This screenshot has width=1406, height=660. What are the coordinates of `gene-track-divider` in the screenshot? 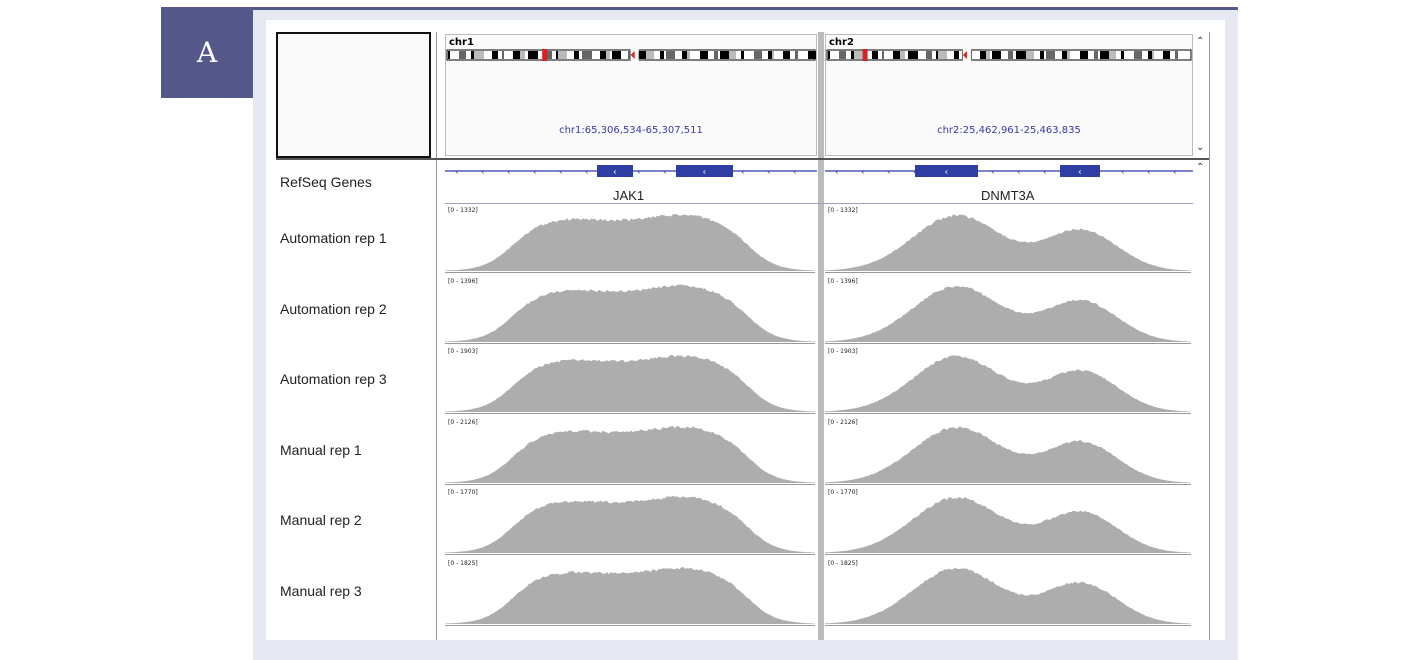 It's located at (819, 203).